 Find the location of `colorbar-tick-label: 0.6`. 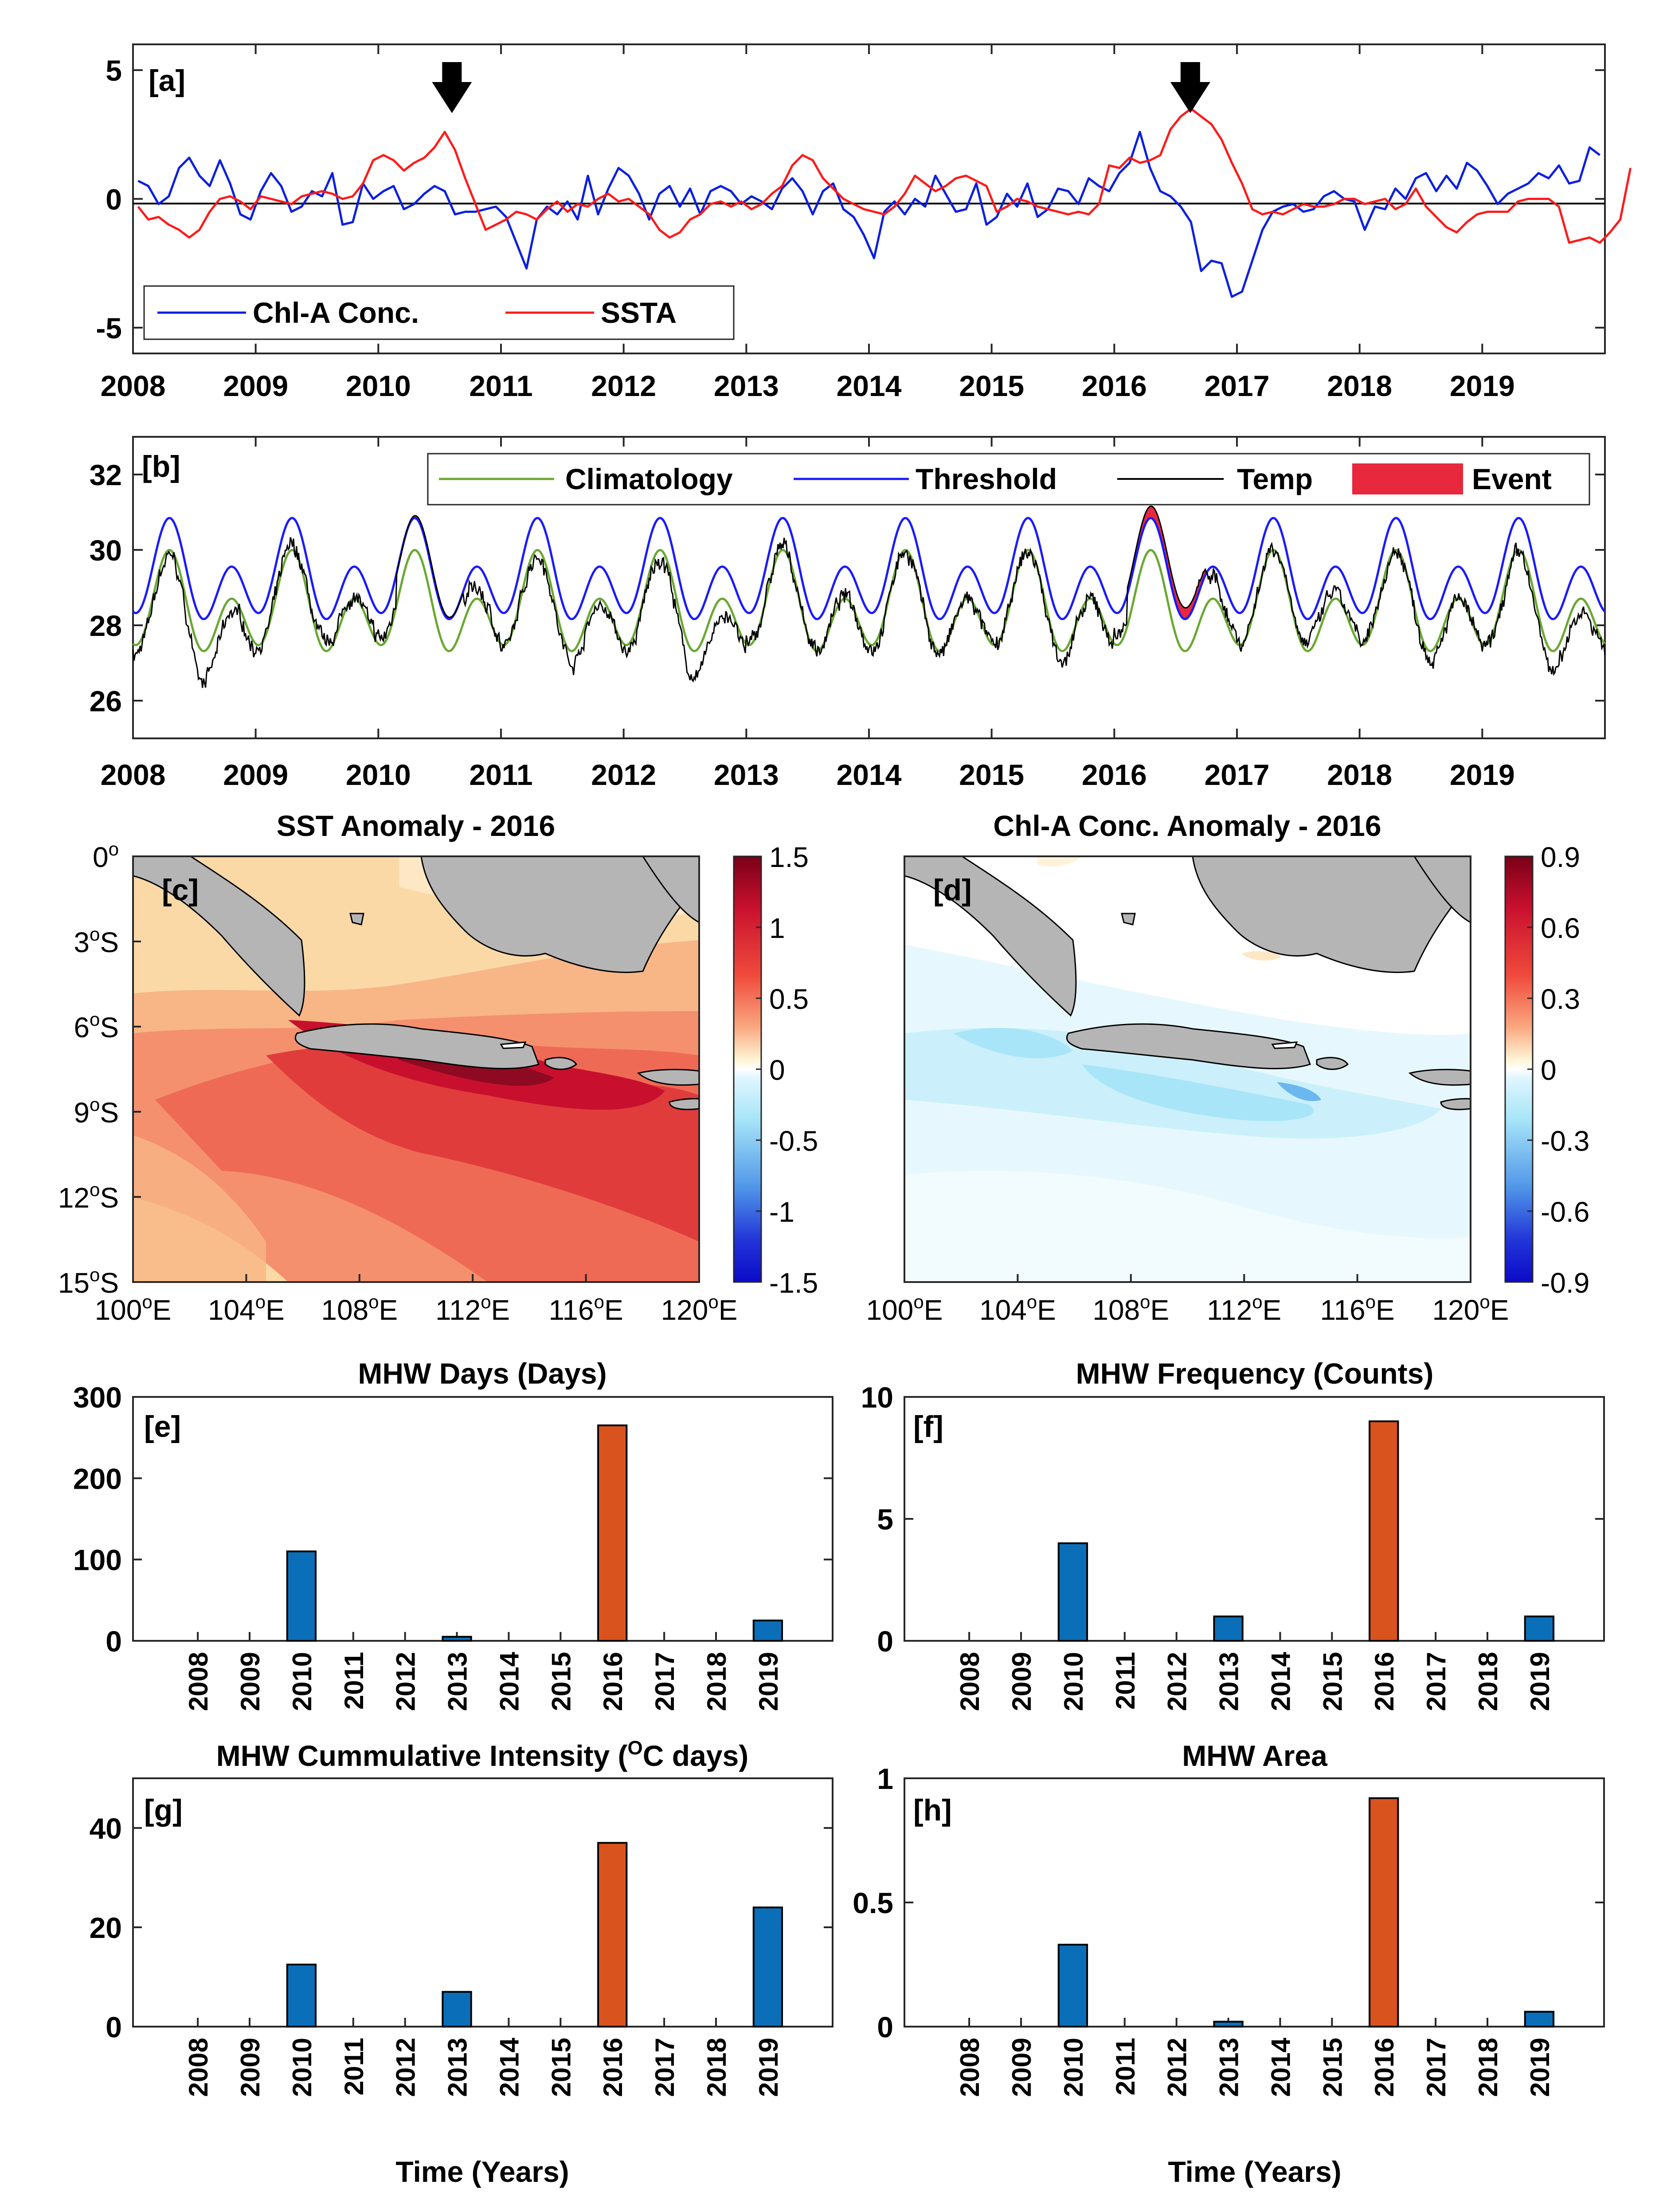

colorbar-tick-label: 0.6 is located at coordinates (1560, 928).